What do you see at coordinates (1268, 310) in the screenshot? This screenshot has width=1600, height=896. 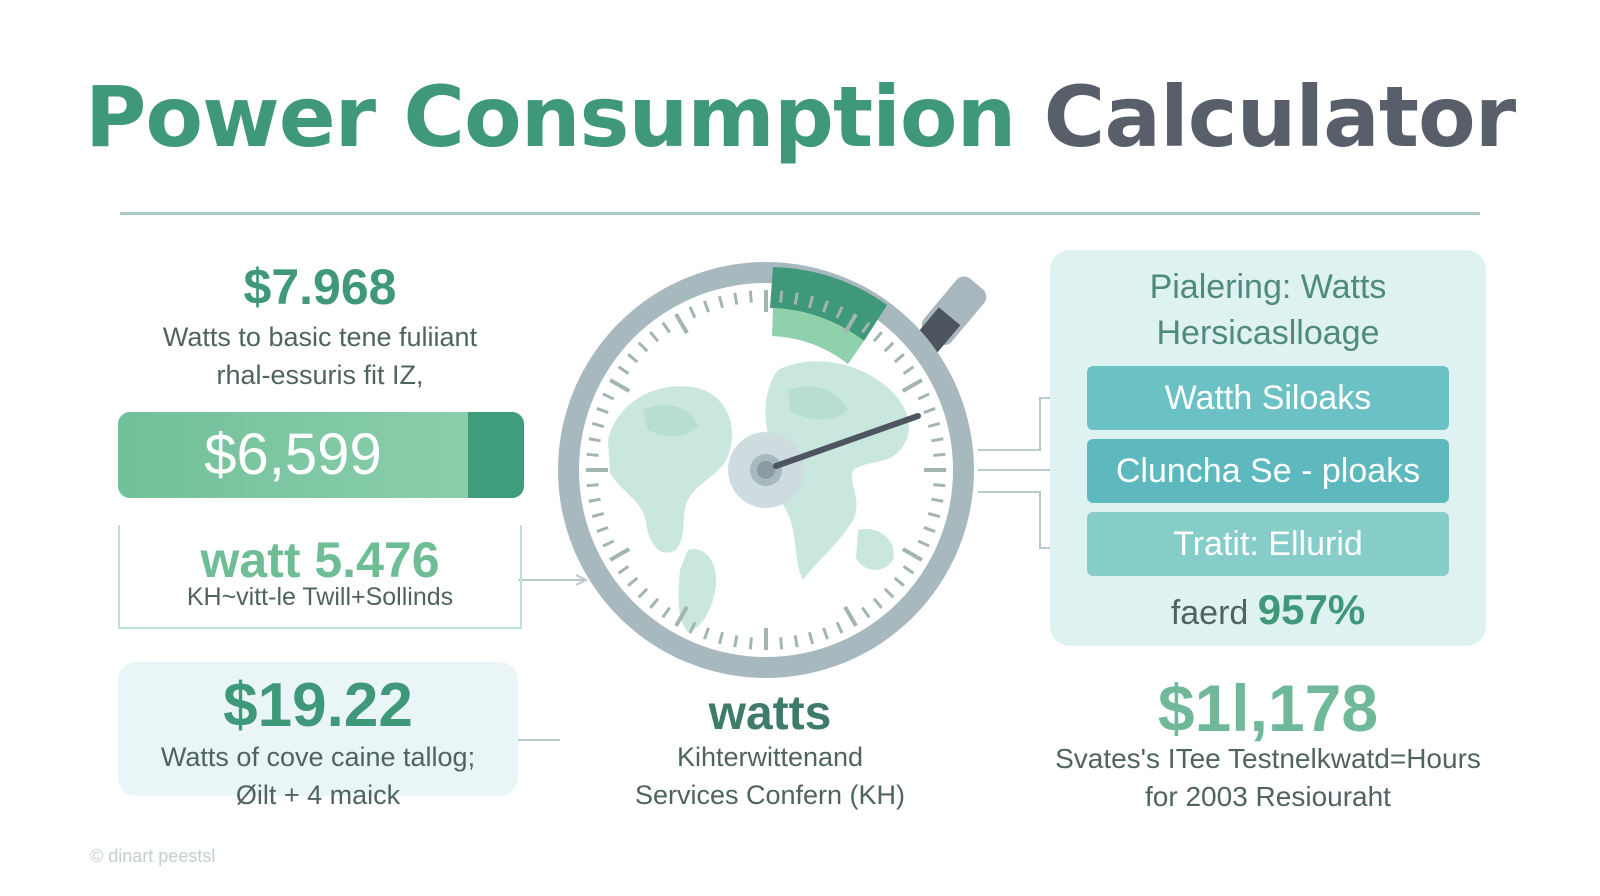 I see `options-heading: Pialering: Watts Hersicaslloage` at bounding box center [1268, 310].